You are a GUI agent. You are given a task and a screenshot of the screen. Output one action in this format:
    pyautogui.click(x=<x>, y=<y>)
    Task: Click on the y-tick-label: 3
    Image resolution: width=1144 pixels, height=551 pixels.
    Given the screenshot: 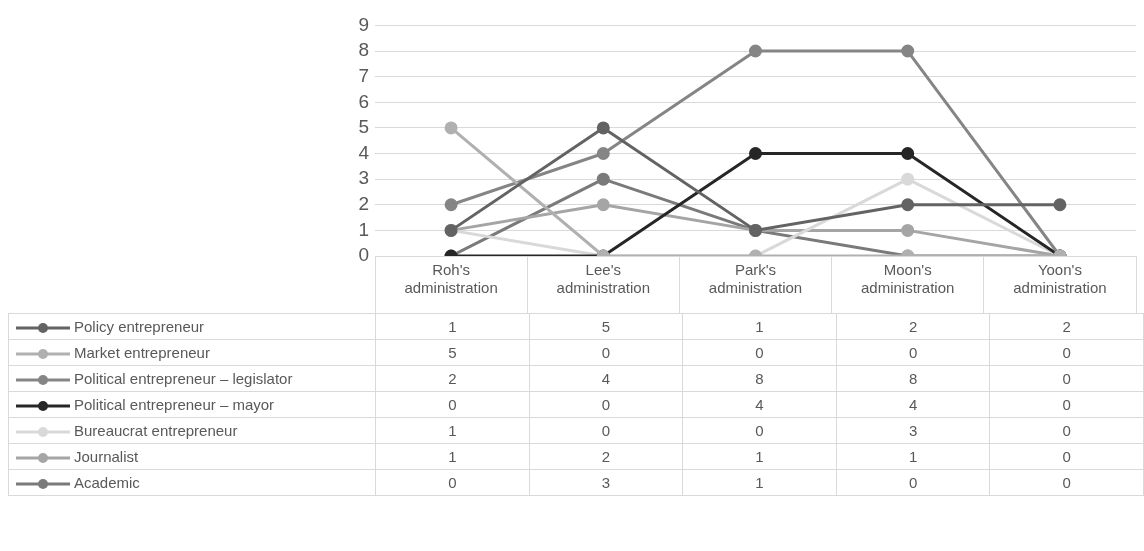 What is the action you would take?
    pyautogui.click(x=363, y=178)
    